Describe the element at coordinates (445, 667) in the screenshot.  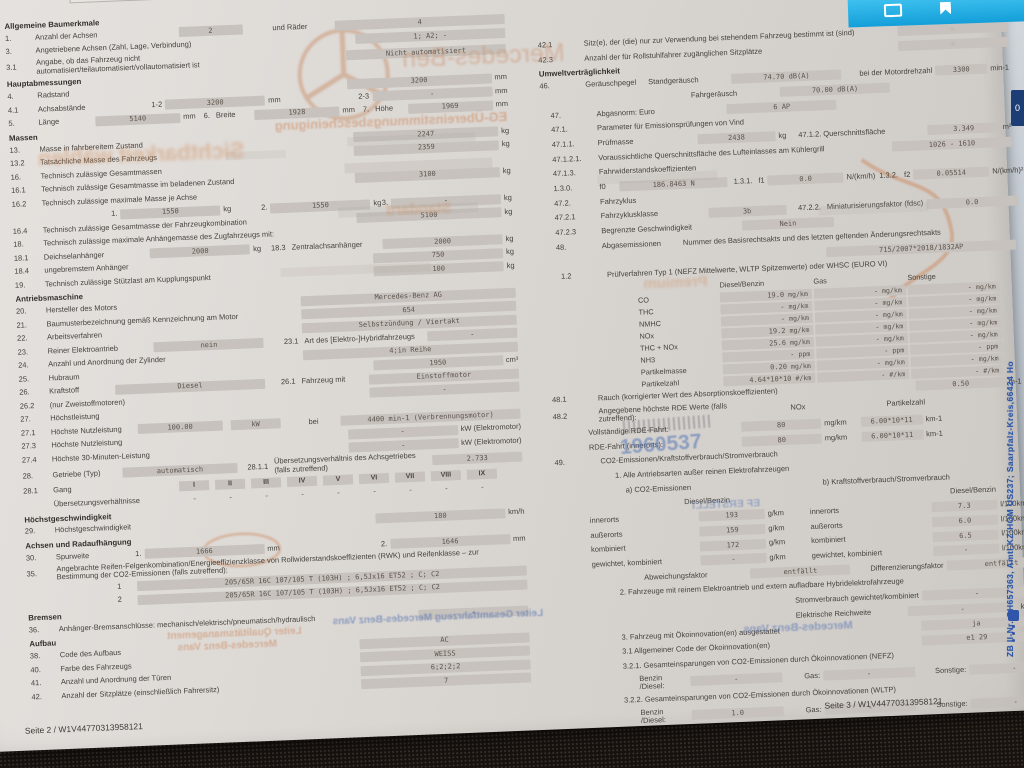
I see `field-value-text: 6;2;2;2` at that location.